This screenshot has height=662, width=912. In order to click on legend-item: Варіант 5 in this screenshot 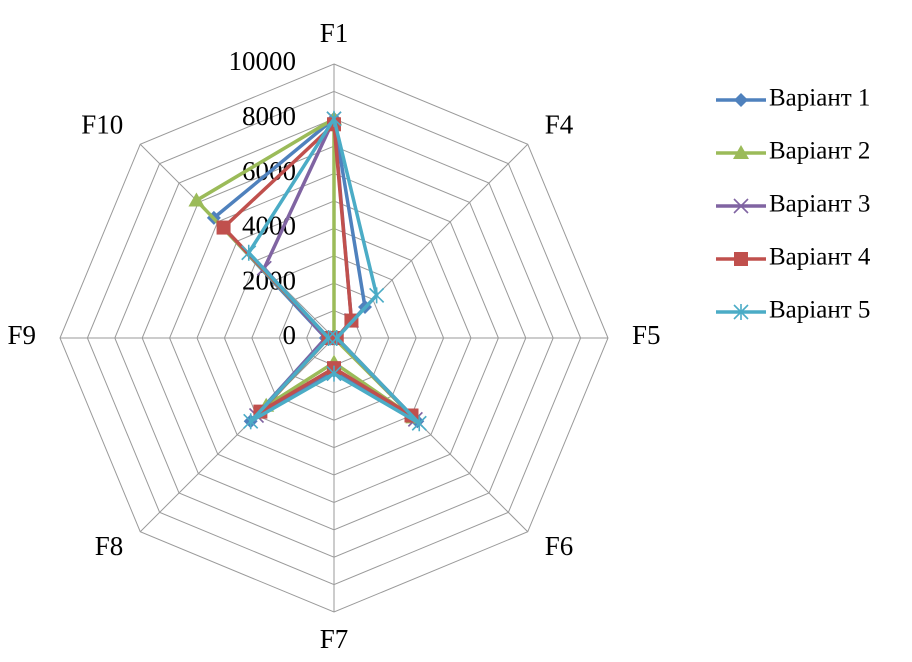, I will do `click(793, 310)`.